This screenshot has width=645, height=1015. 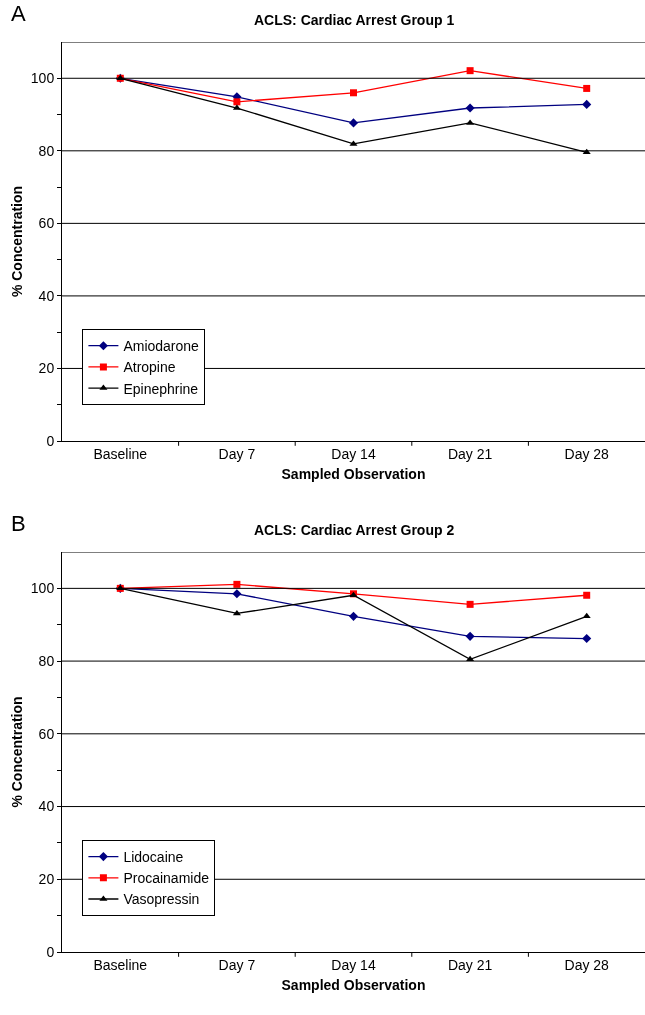 I want to click on text: A, so click(x=18, y=13).